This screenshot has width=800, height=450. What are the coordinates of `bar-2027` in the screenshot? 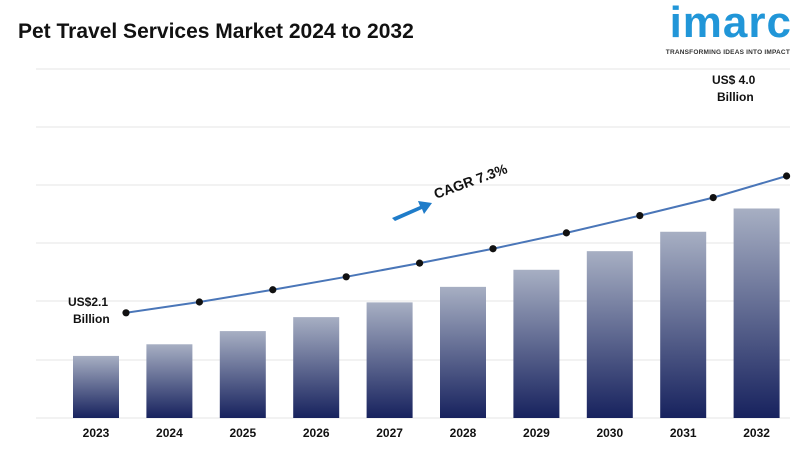 It's located at (389, 360).